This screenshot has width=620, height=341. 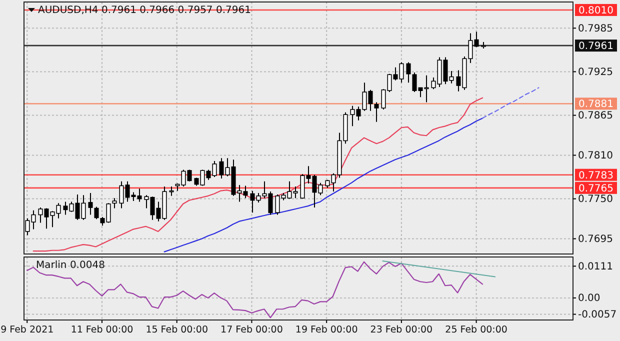 What do you see at coordinates (595, 200) in the screenshot?
I see `y-tick-label: 0.7750` at bounding box center [595, 200].